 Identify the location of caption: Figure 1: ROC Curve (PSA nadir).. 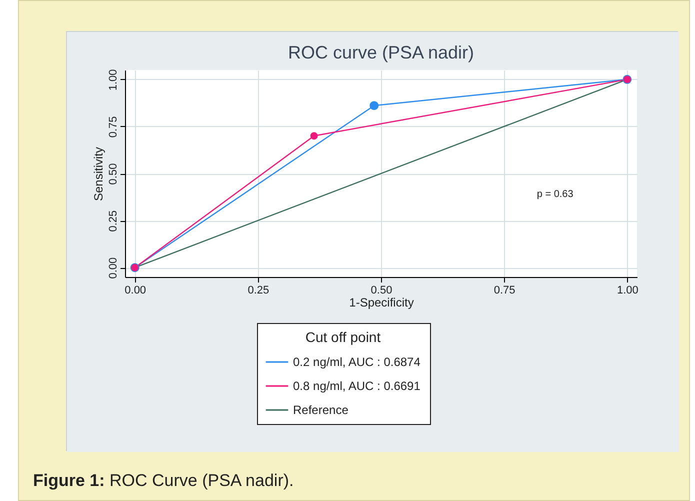
(163, 481).